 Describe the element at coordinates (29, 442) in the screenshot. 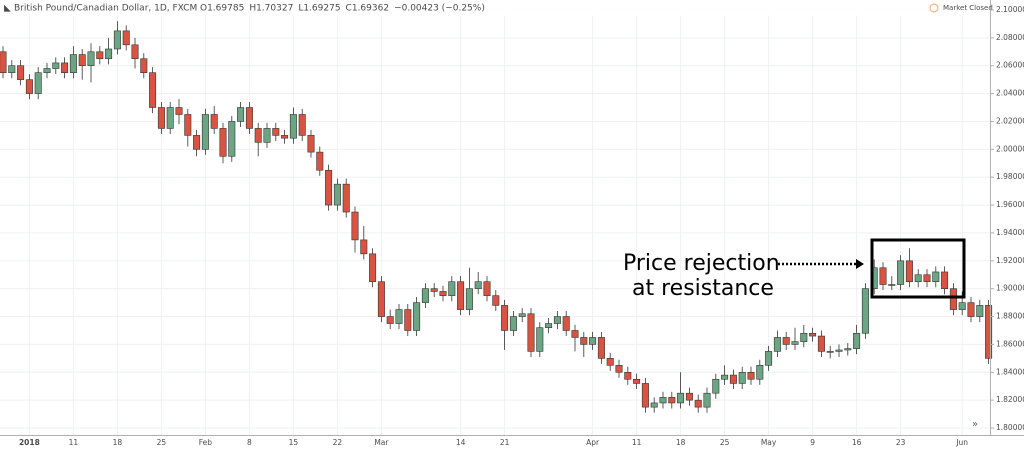

I see `x-tick-label: 2018` at that location.